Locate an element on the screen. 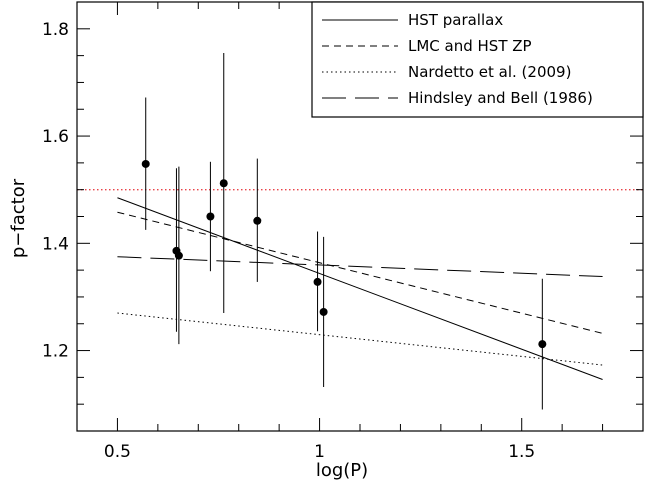 The height and width of the screenshot is (488, 645). x-tick-label: 0.5 is located at coordinates (117, 452).